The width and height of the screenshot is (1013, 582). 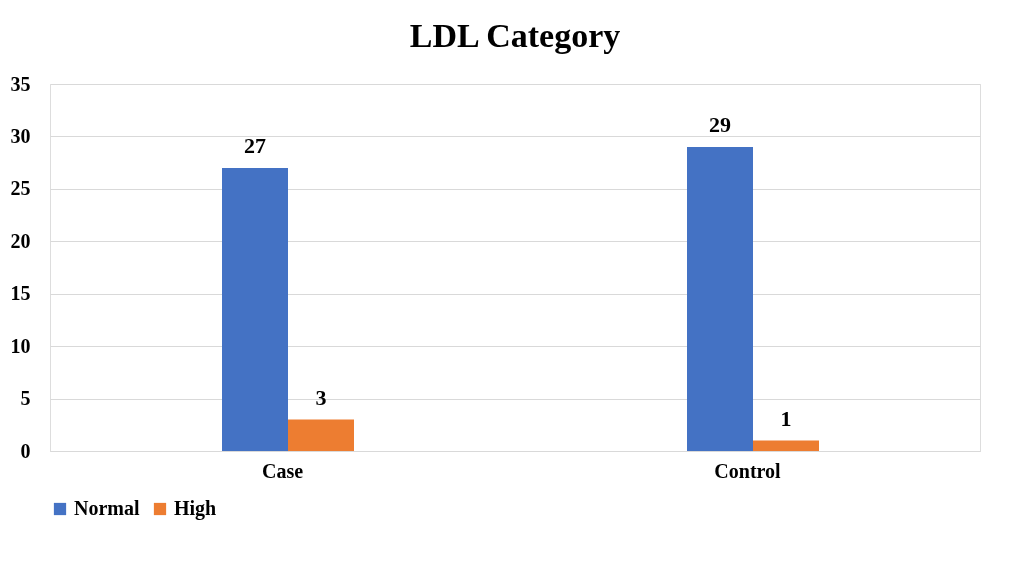 What do you see at coordinates (515, 35) in the screenshot?
I see `chart-title: LDL Category` at bounding box center [515, 35].